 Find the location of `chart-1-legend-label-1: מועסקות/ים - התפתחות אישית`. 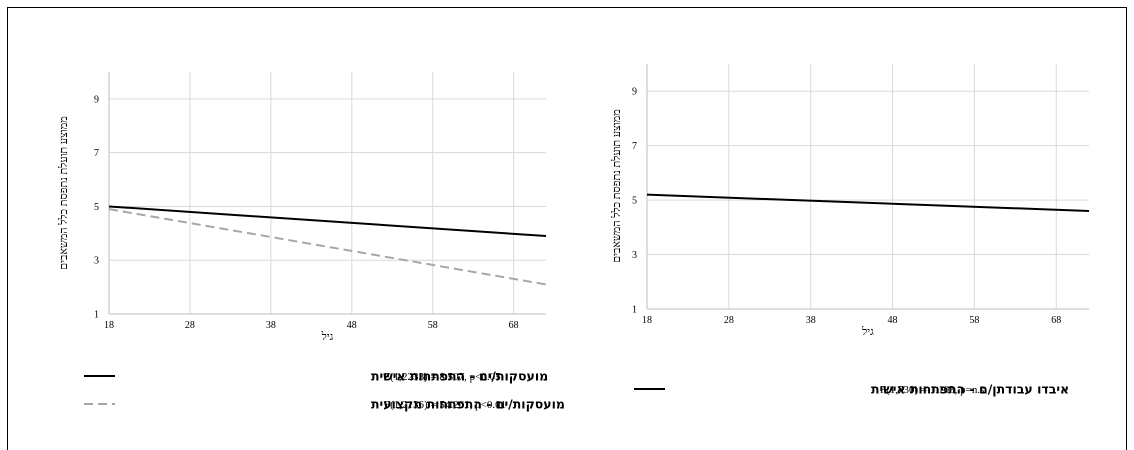

chart-1-legend-label-1: מועסקות/ים - התפתחות אישית is located at coordinates (459, 376).